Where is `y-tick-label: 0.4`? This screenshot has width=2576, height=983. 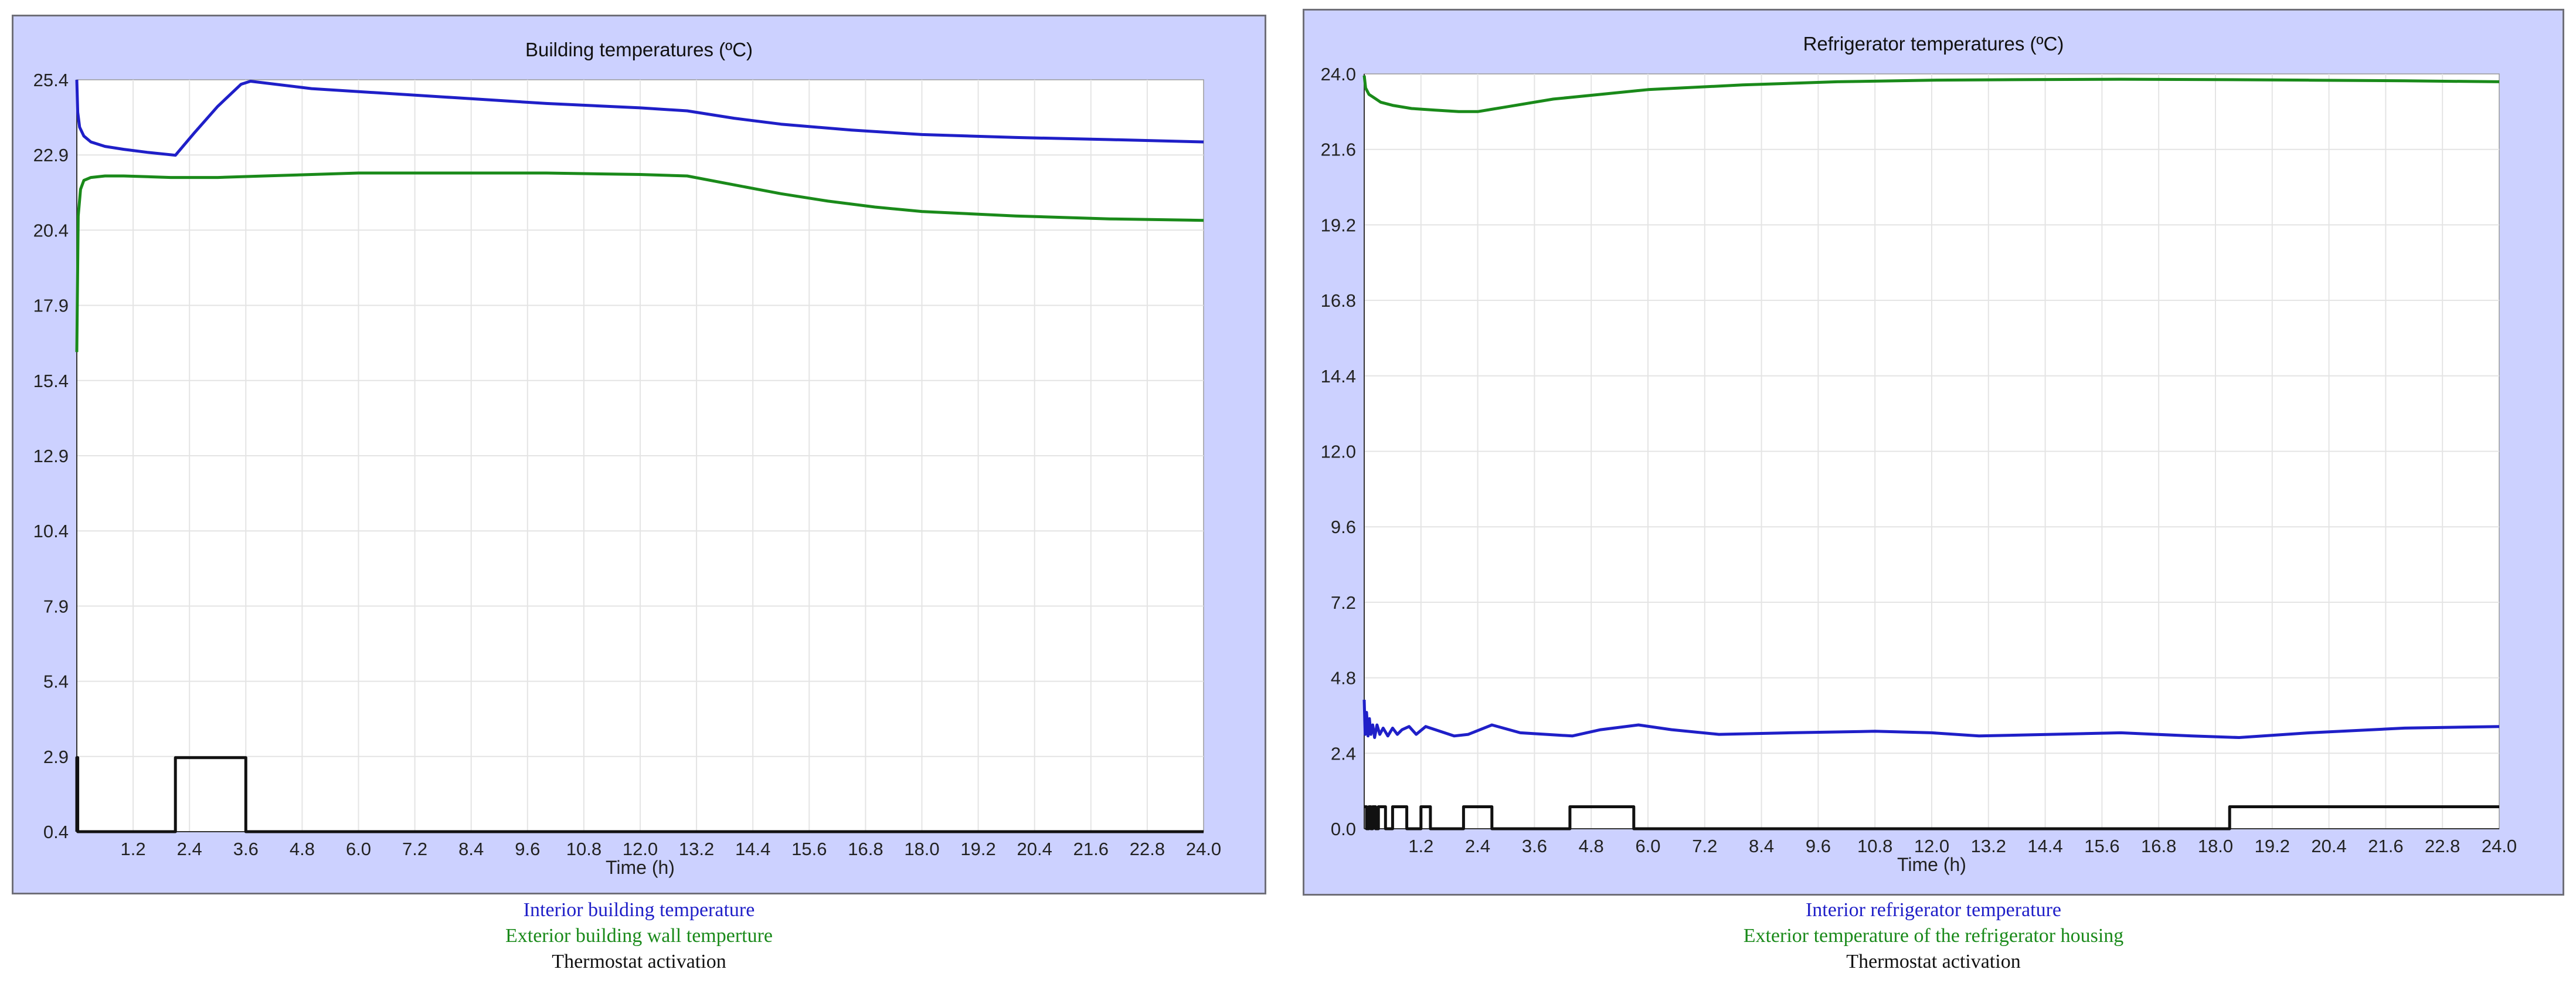 y-tick-label: 0.4 is located at coordinates (56, 832).